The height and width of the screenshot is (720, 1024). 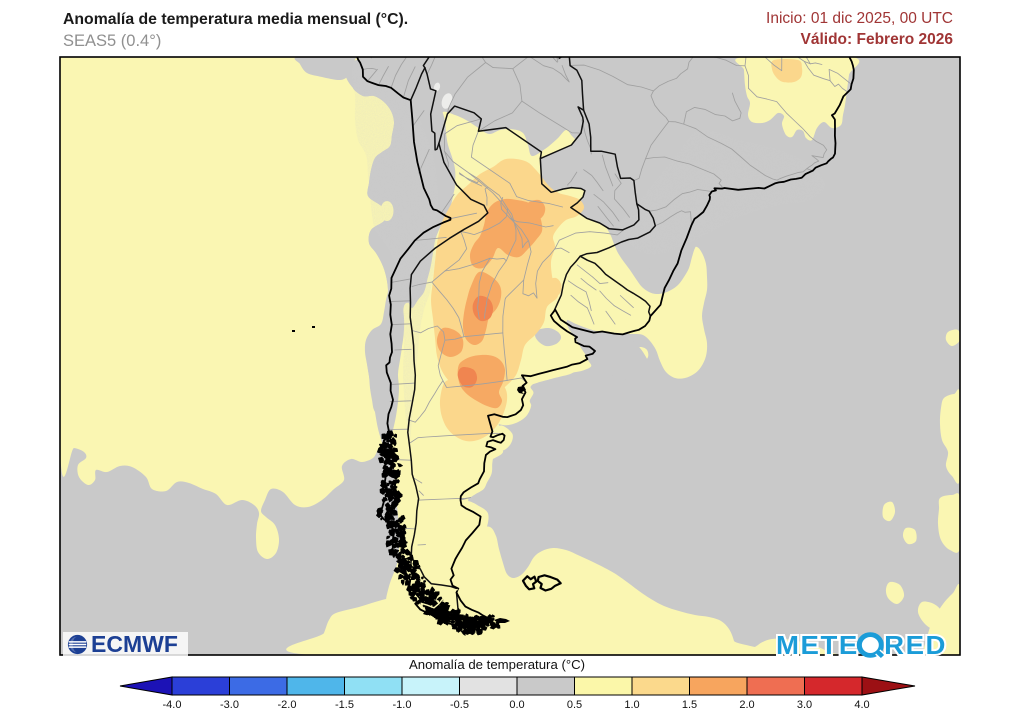 I want to click on svg-text: 0.0, so click(x=516, y=705).